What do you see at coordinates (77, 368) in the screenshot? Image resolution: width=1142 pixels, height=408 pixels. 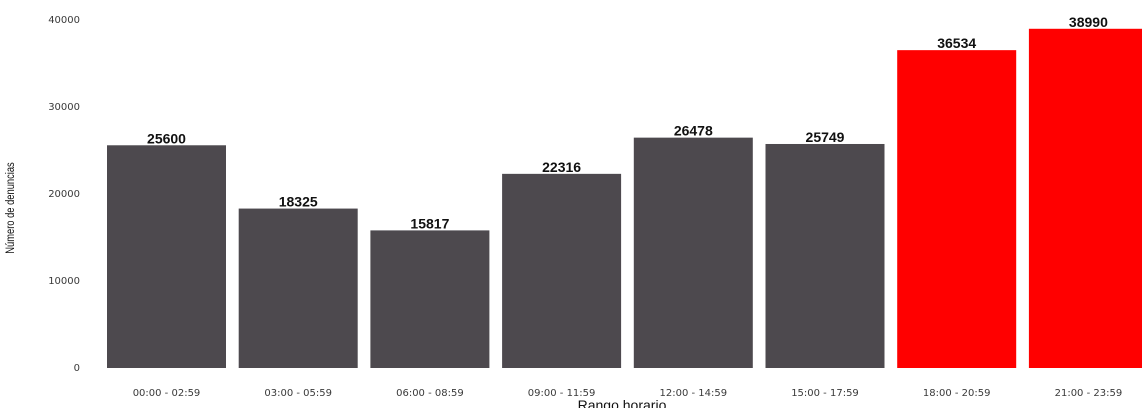 I see `y-tick-label: 0` at bounding box center [77, 368].